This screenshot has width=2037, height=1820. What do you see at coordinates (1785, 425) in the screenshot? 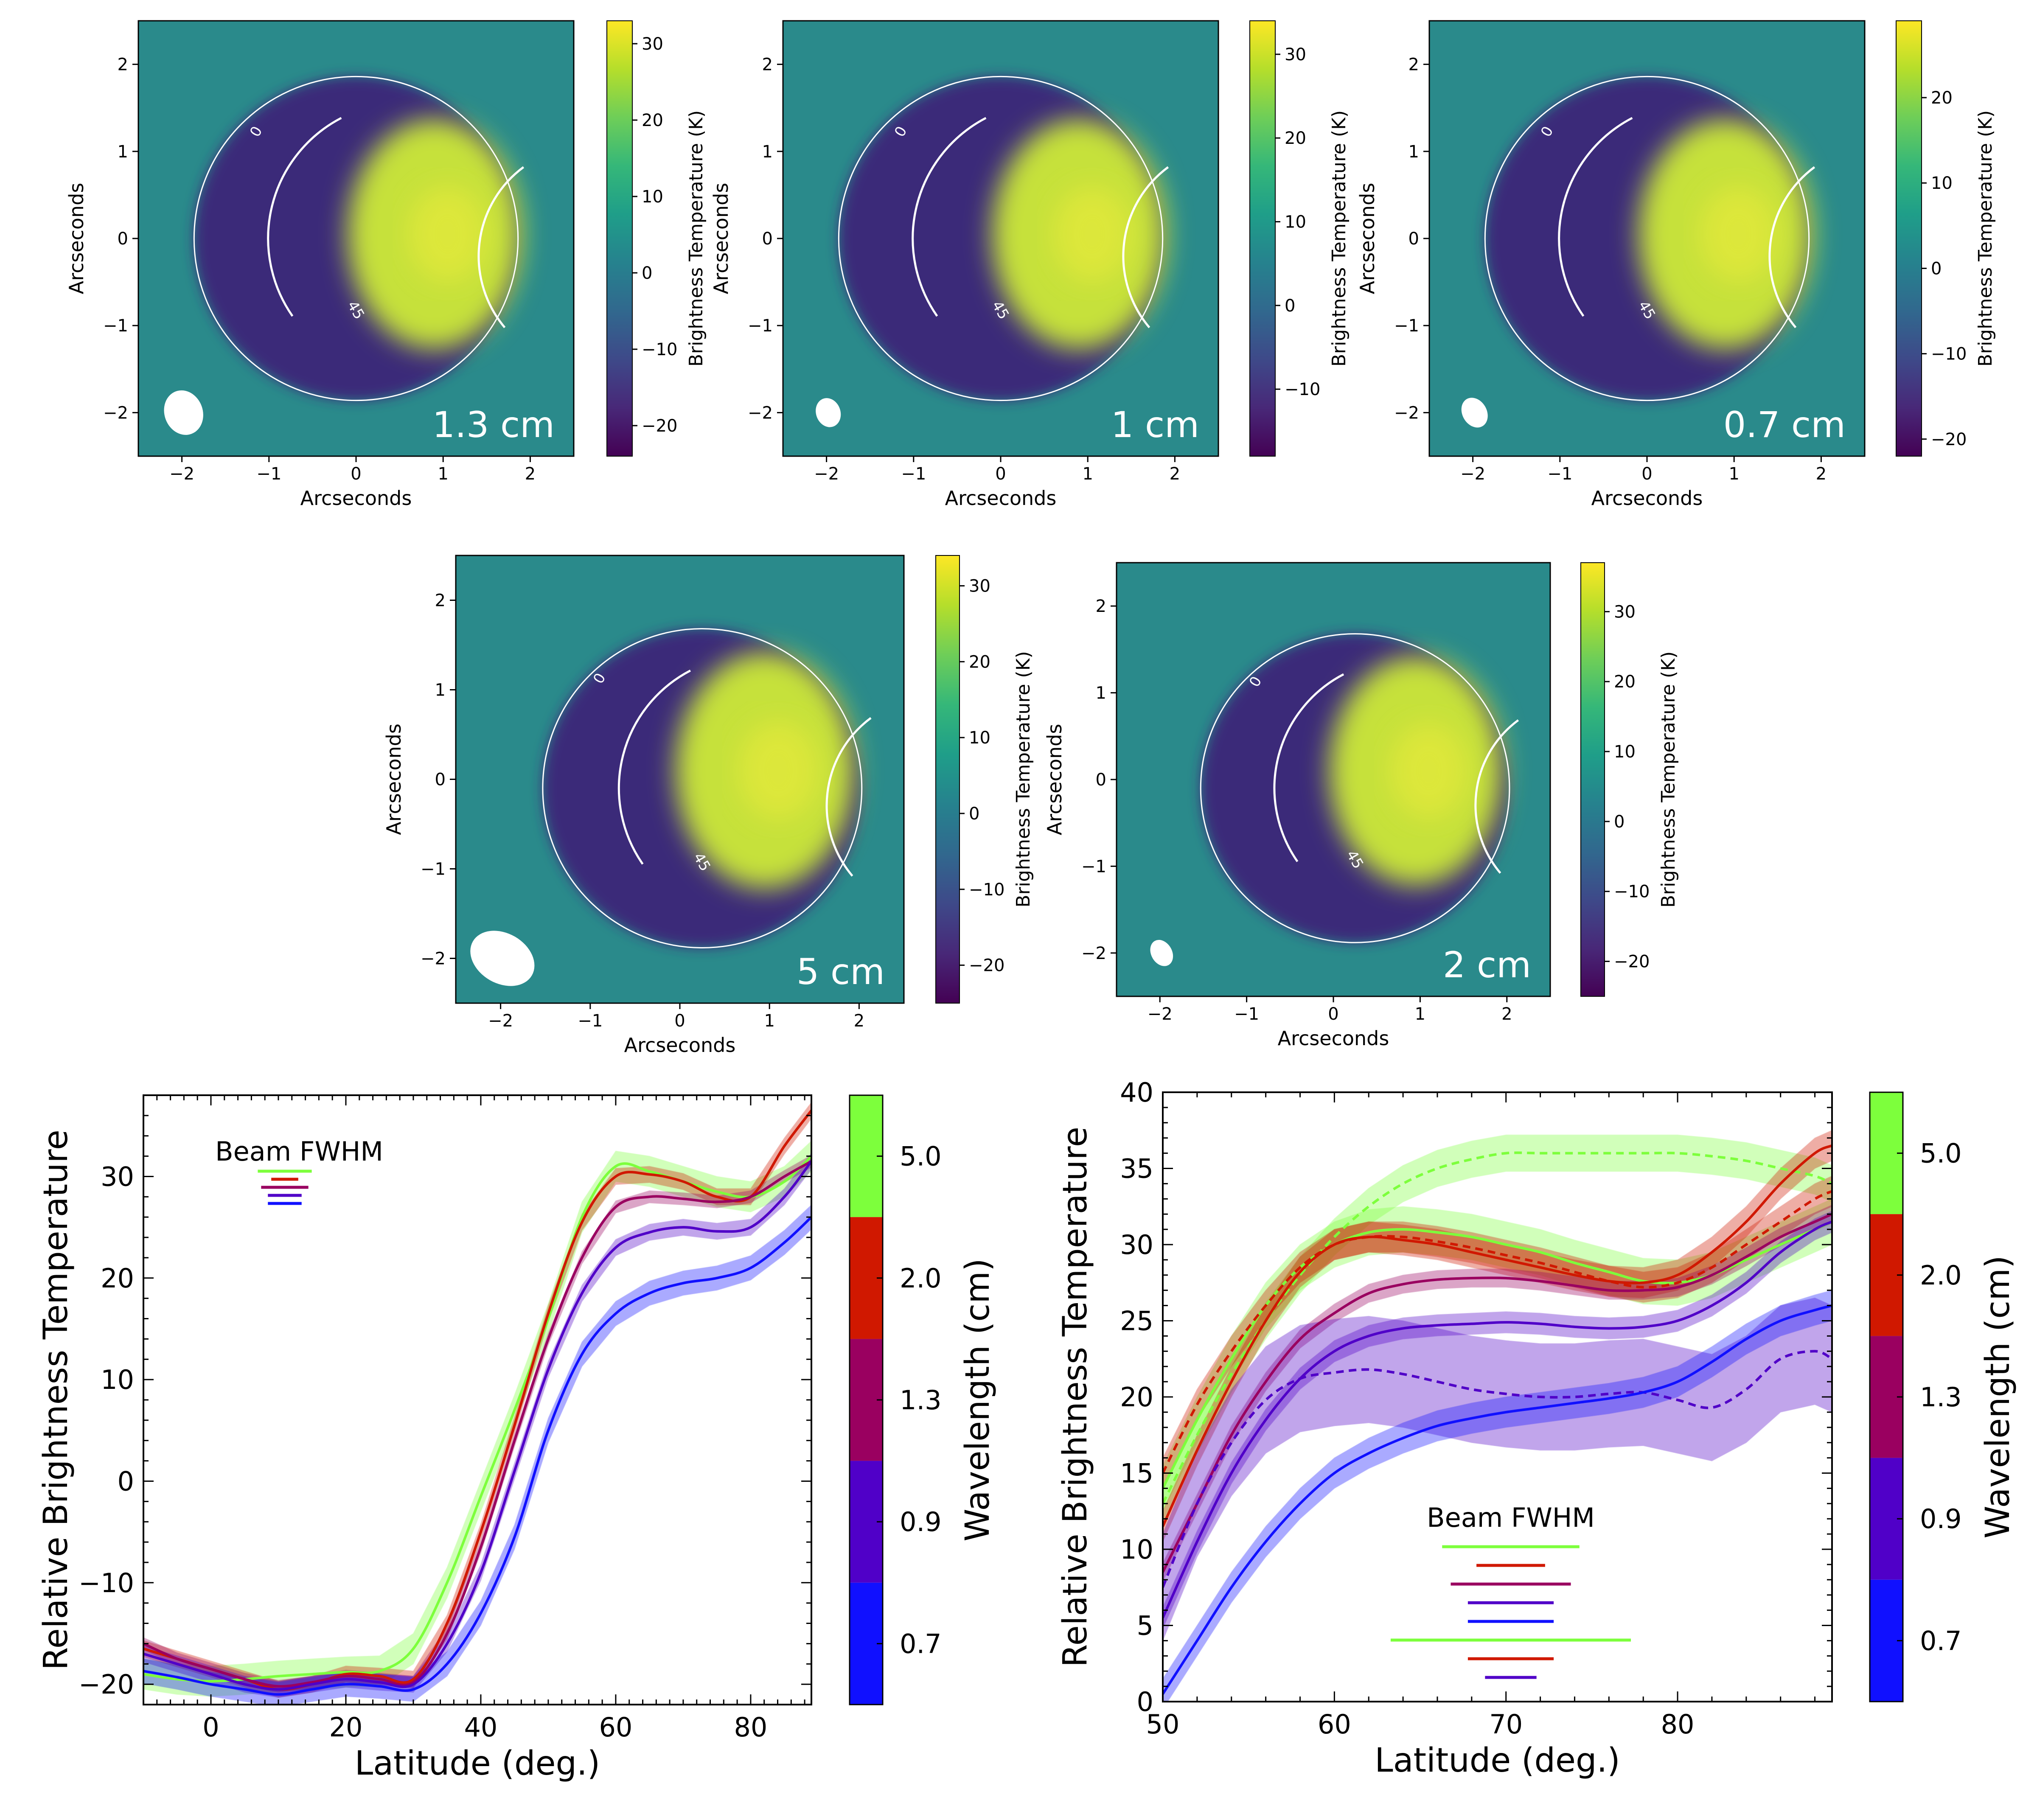
I see `wavelength-label: 0.7 cm` at bounding box center [1785, 425].